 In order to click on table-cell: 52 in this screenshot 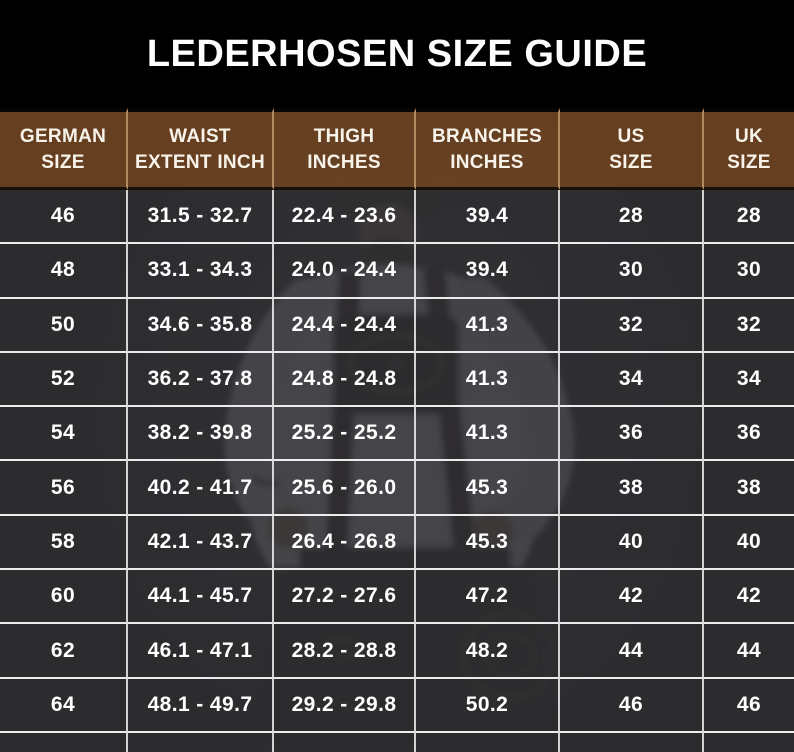, I will do `click(64, 380)`.